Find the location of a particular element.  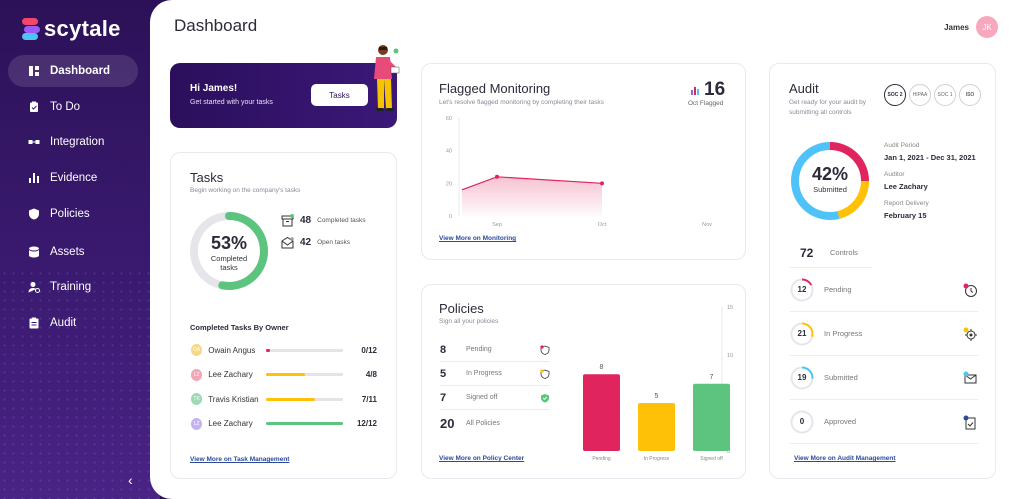

line-area is located at coordinates (532, 196).